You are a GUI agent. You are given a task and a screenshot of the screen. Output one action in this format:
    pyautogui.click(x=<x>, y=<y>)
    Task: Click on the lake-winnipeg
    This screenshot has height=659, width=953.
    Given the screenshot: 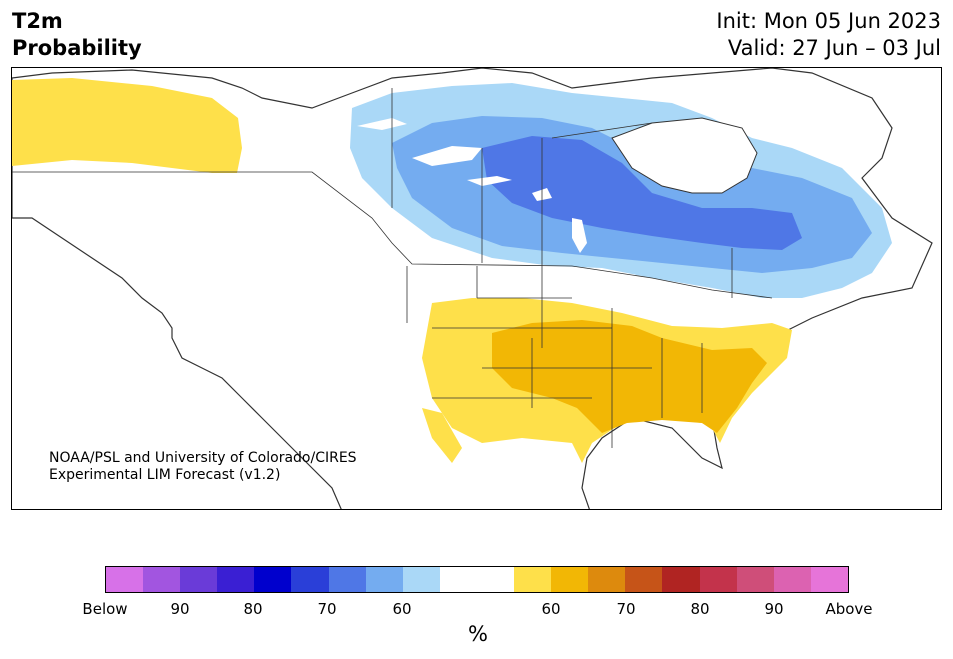 What is the action you would take?
    pyautogui.click(x=579, y=235)
    